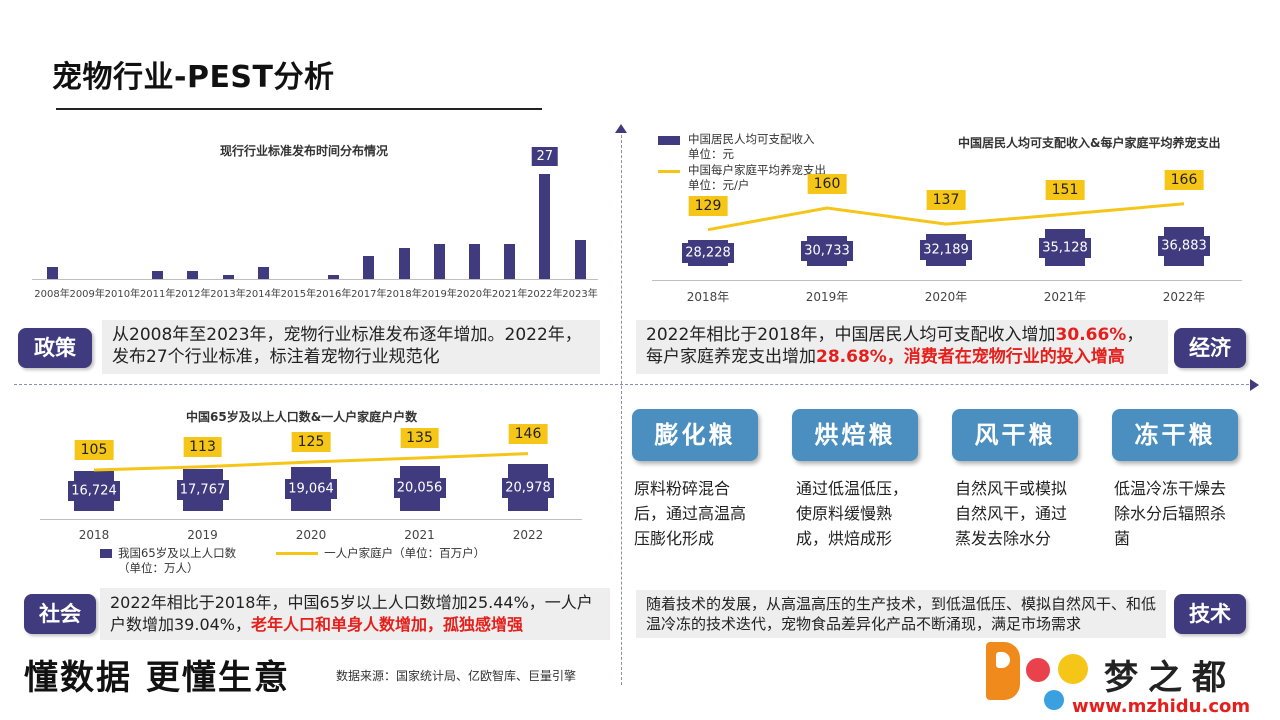 This screenshot has height=720, width=1280. Describe the element at coordinates (55, 348) in the screenshot. I see `policy-tag: 政策` at that location.